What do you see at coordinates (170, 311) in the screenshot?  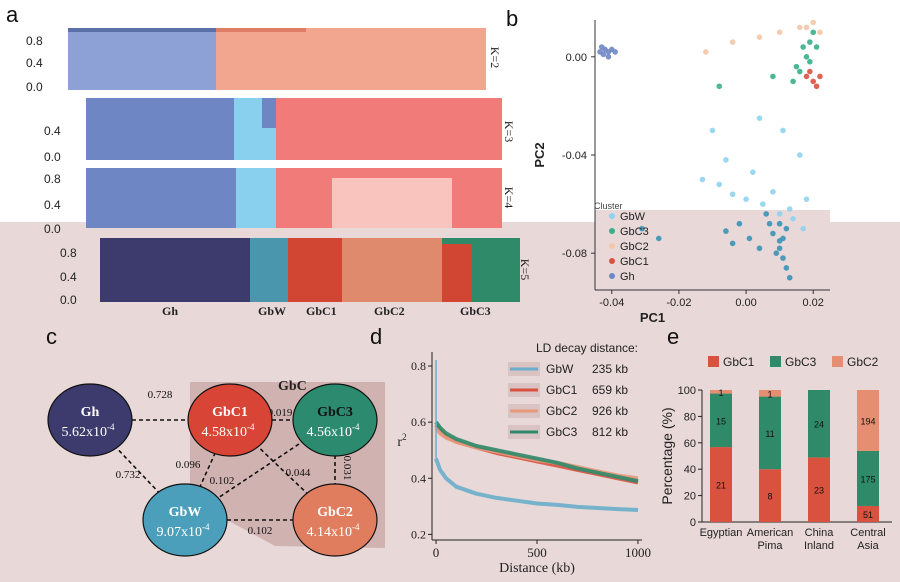 I see `group-label-gh: Gh` at bounding box center [170, 311].